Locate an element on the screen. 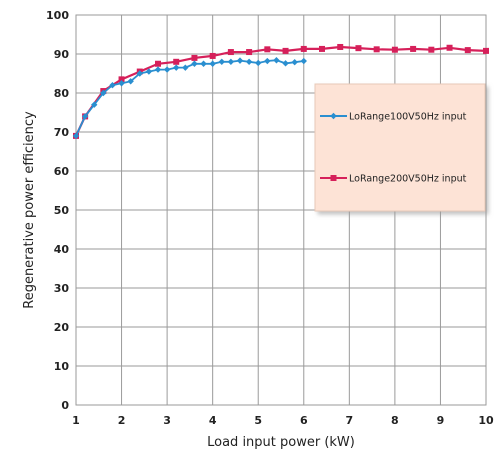 The image size is (496, 458). x-tick-label: 10 is located at coordinates (486, 420).